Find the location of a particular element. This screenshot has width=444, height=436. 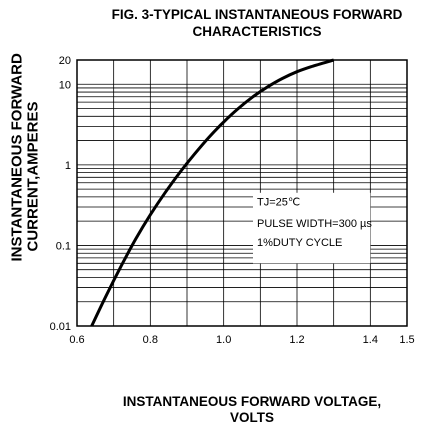

y-tick-label: 0.01 is located at coordinates (60, 327).